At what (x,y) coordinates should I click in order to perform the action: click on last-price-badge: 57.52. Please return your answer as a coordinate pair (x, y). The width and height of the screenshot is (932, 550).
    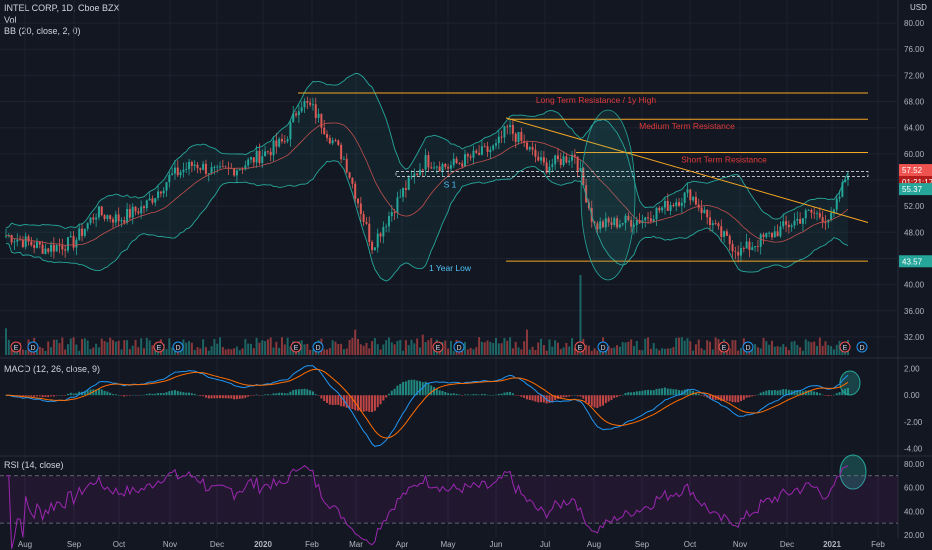
    Looking at the image, I should click on (912, 170).